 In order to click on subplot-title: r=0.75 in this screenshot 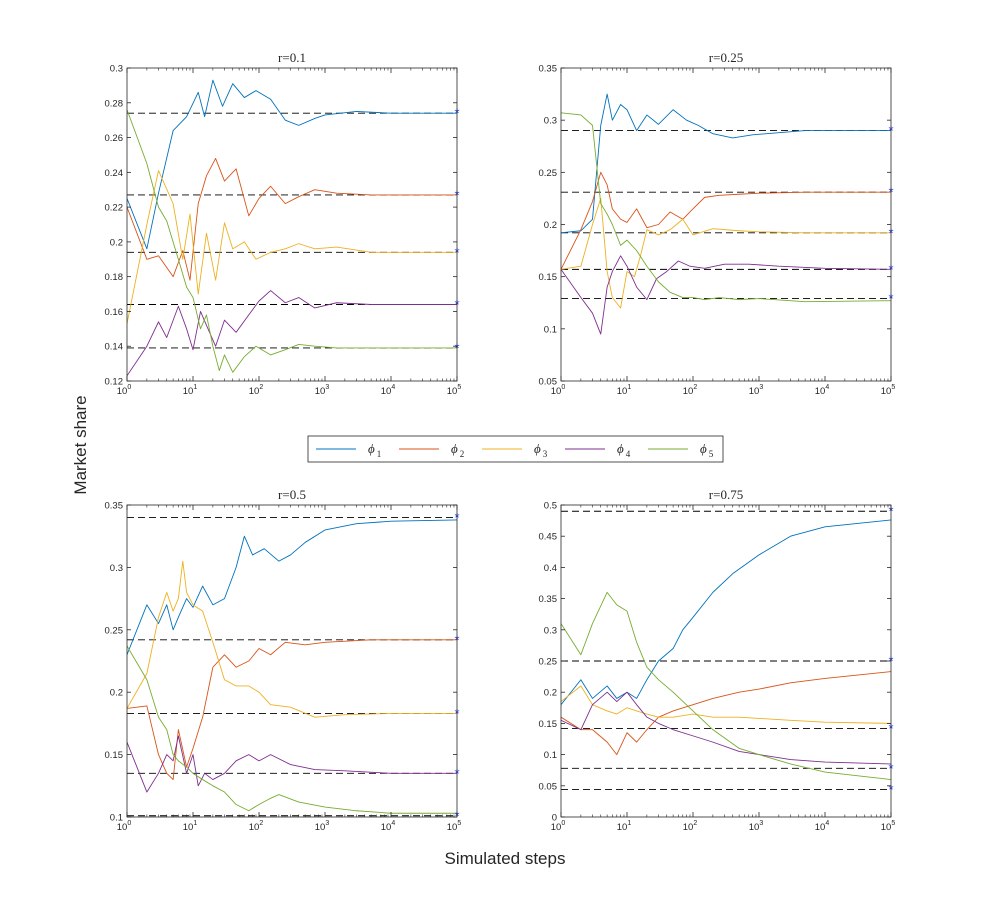, I will do `click(726, 494)`.